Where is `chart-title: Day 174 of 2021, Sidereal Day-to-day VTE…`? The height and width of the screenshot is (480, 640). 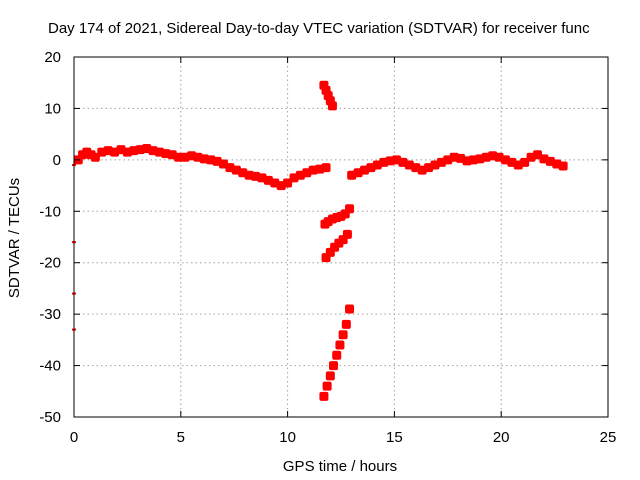
chart-title: Day 174 of 2021, Sidereal Day-to-day VTE… is located at coordinates (319, 28).